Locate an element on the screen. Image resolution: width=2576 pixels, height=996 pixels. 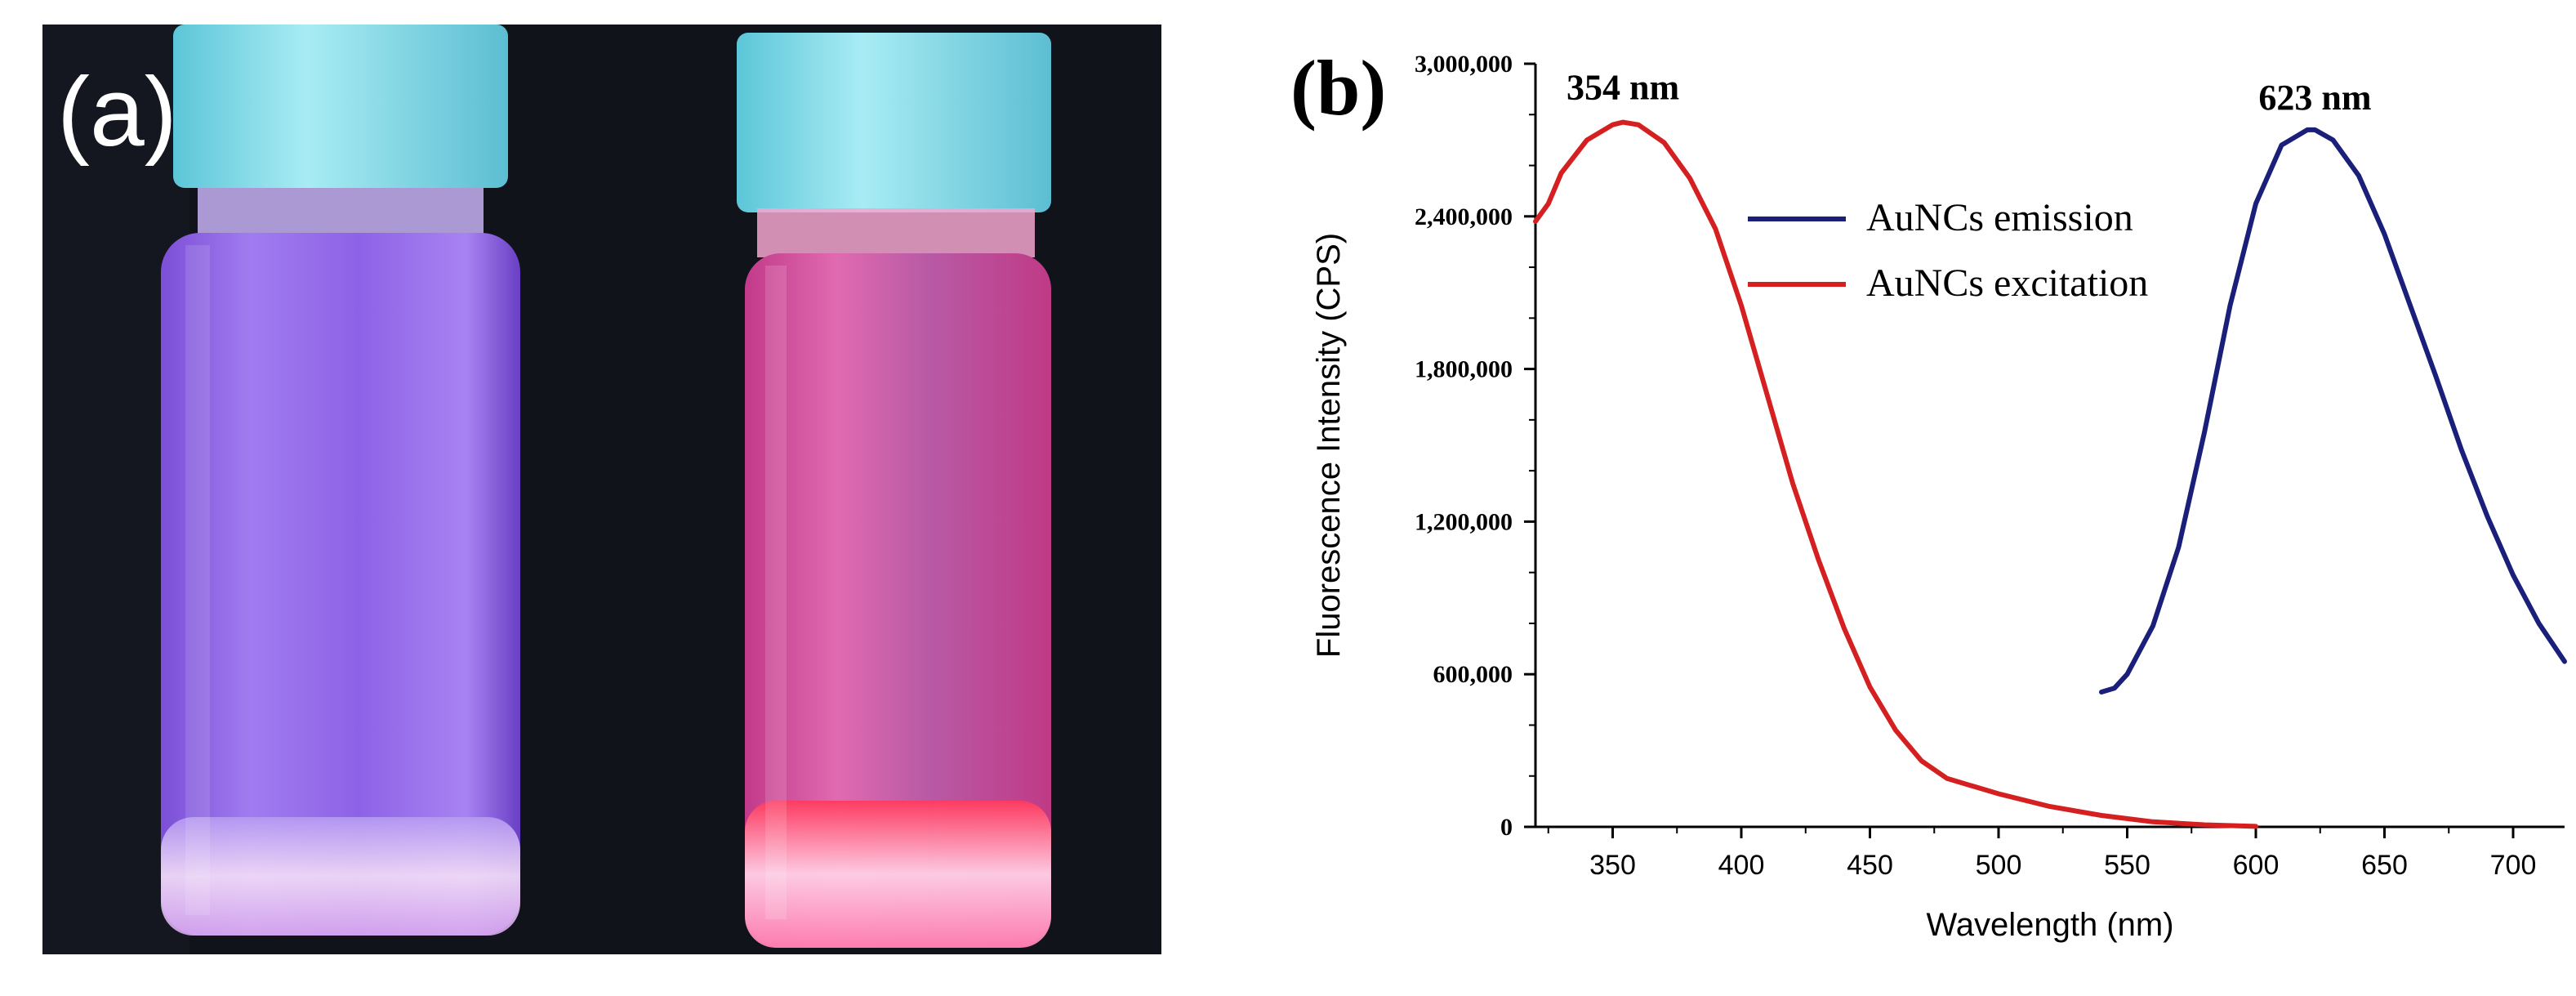
y-tick-label: 600,000 is located at coordinates (1473, 674).